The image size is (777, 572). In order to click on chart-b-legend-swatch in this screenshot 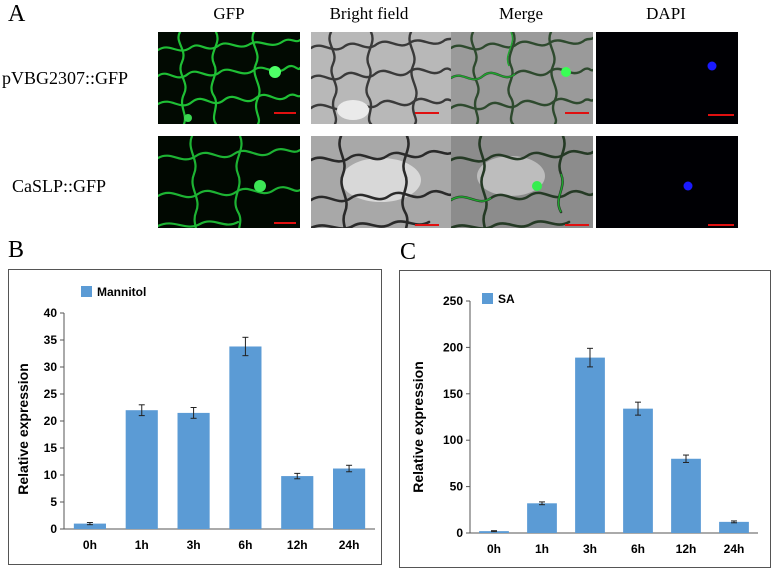, I will do `click(86, 291)`.